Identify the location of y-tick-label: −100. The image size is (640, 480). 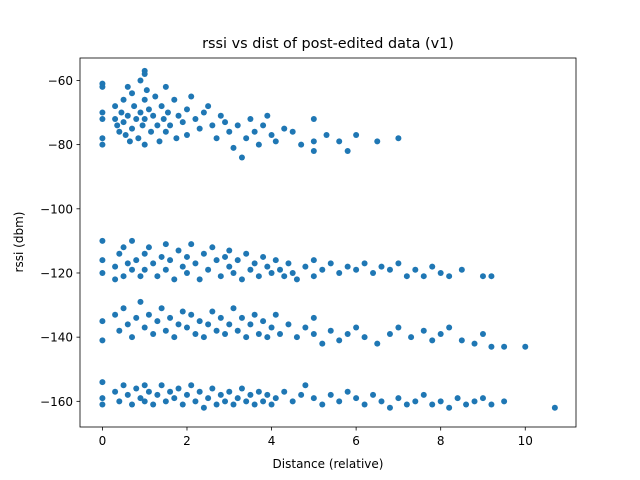
(56, 209).